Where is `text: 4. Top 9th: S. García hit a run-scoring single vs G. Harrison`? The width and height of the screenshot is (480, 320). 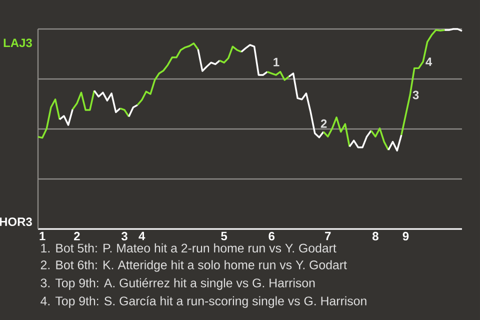
text: 4. Top 9th: S. García hit a run-scoring single vs G. Harrison is located at coordinates (203, 302).